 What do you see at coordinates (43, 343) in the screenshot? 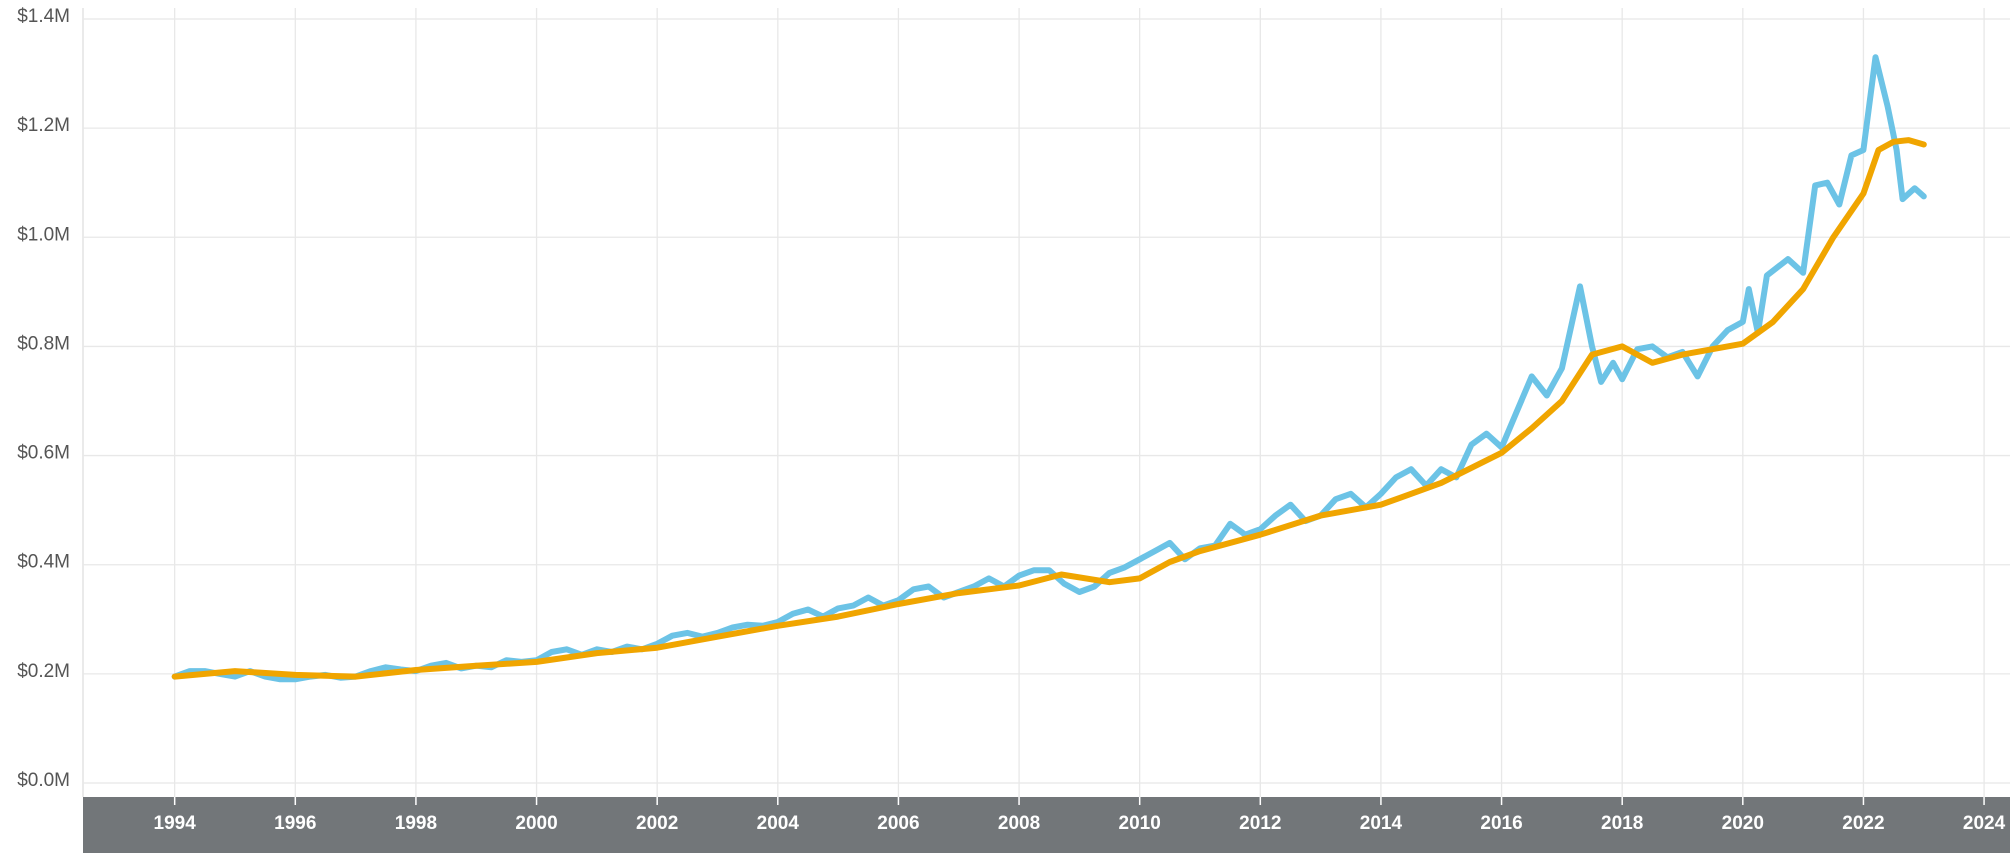
I see `y-tick-label: $0.8M` at bounding box center [43, 343].